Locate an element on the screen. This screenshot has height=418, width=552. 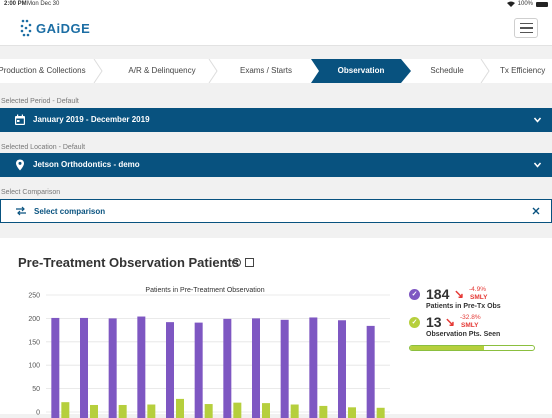
gaidge-dots-icon is located at coordinates (26, 28).